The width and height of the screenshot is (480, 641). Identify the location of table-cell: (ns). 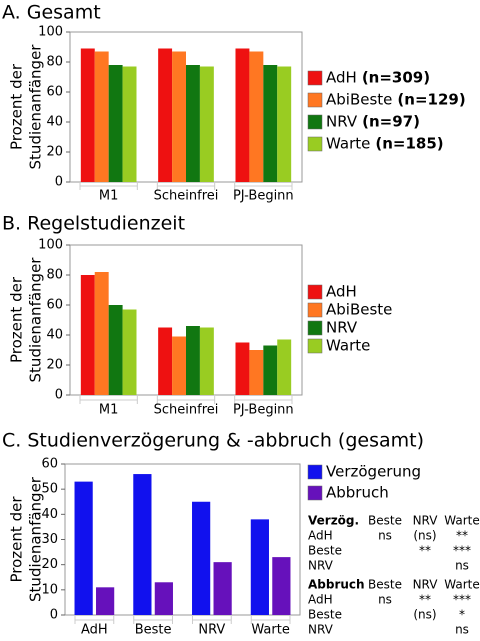
(424, 615).